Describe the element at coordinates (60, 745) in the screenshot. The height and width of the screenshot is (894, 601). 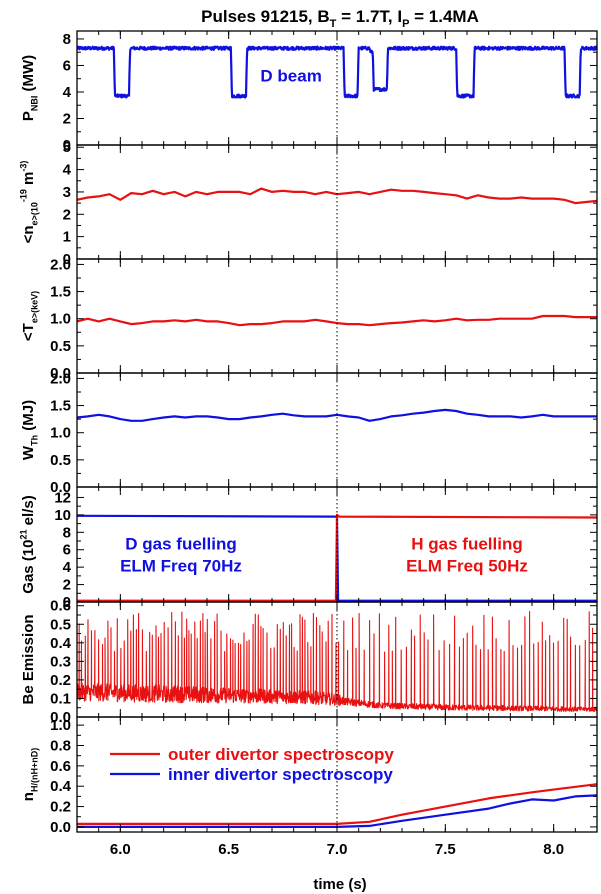
I see `y-tick-label: 0.8` at that location.